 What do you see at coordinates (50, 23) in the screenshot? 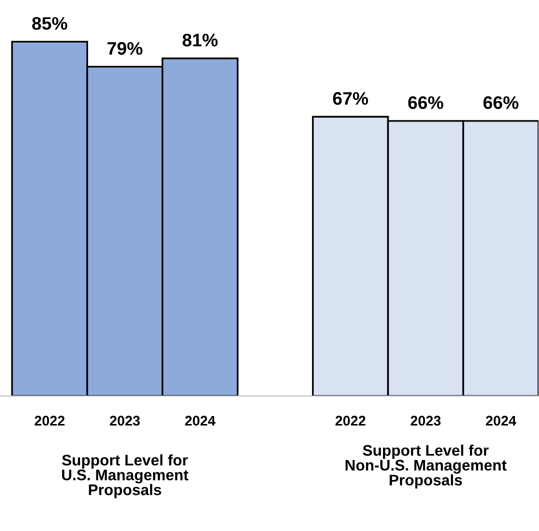
I see `data-label: 85%` at bounding box center [50, 23].